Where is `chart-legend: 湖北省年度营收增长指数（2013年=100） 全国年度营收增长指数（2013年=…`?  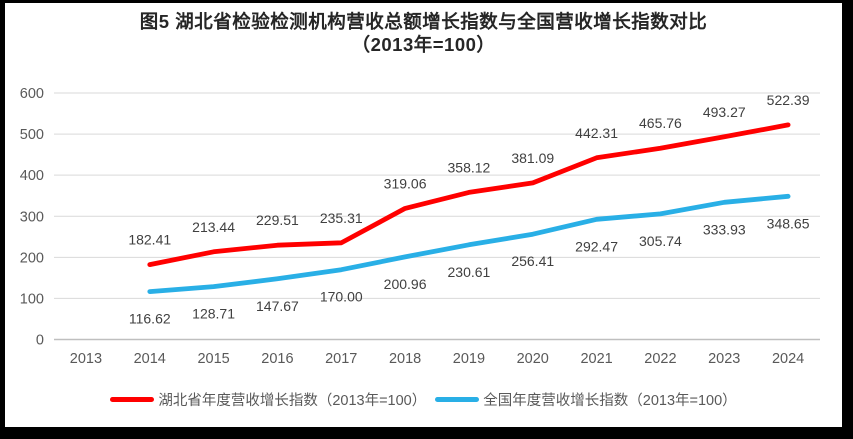 chart-legend: 湖北省年度营收增长指数（2013年=100） 全国年度营收增长指数（2013年=… is located at coordinates (423, 399).